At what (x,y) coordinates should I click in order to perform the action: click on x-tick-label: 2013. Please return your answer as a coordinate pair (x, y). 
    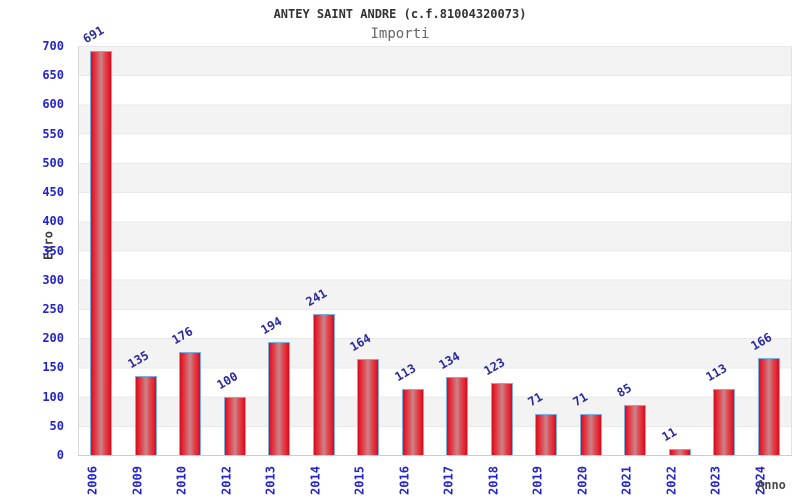
    Looking at the image, I should click on (270, 480).